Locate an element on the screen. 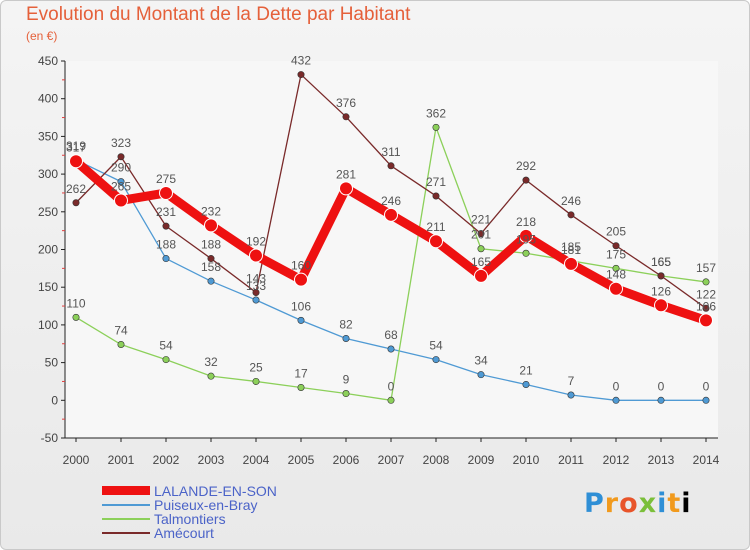 The image size is (750, 550). data-label-lalande-en-son: 317 is located at coordinates (76, 147).